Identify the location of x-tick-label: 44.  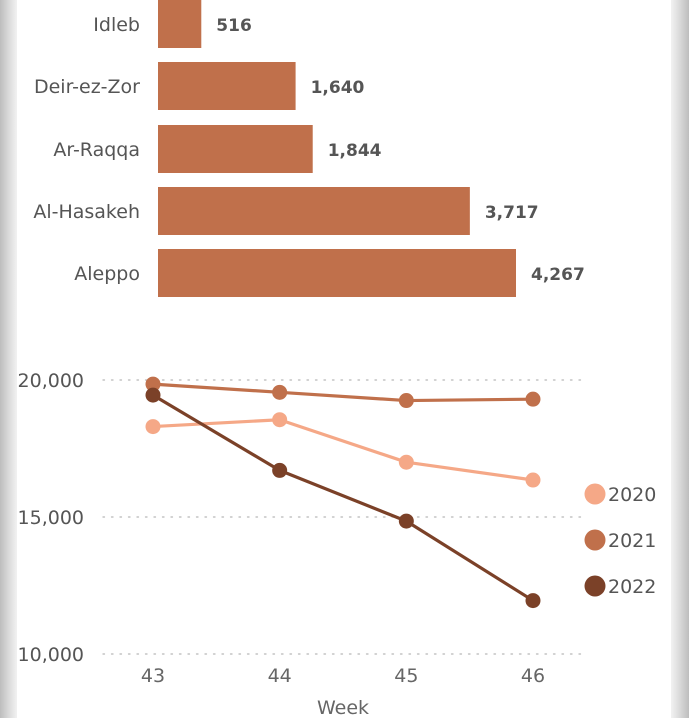
(280, 676).